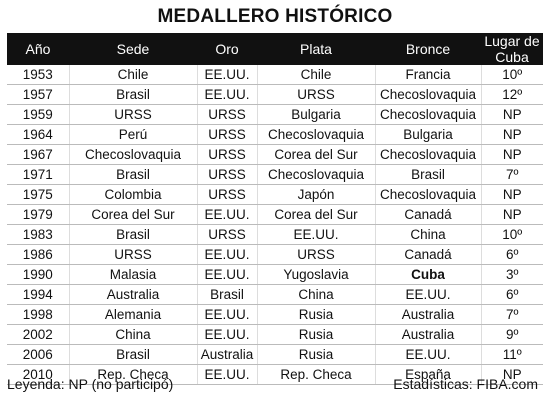  What do you see at coordinates (38, 75) in the screenshot?
I see `table-cell: 1953` at bounding box center [38, 75].